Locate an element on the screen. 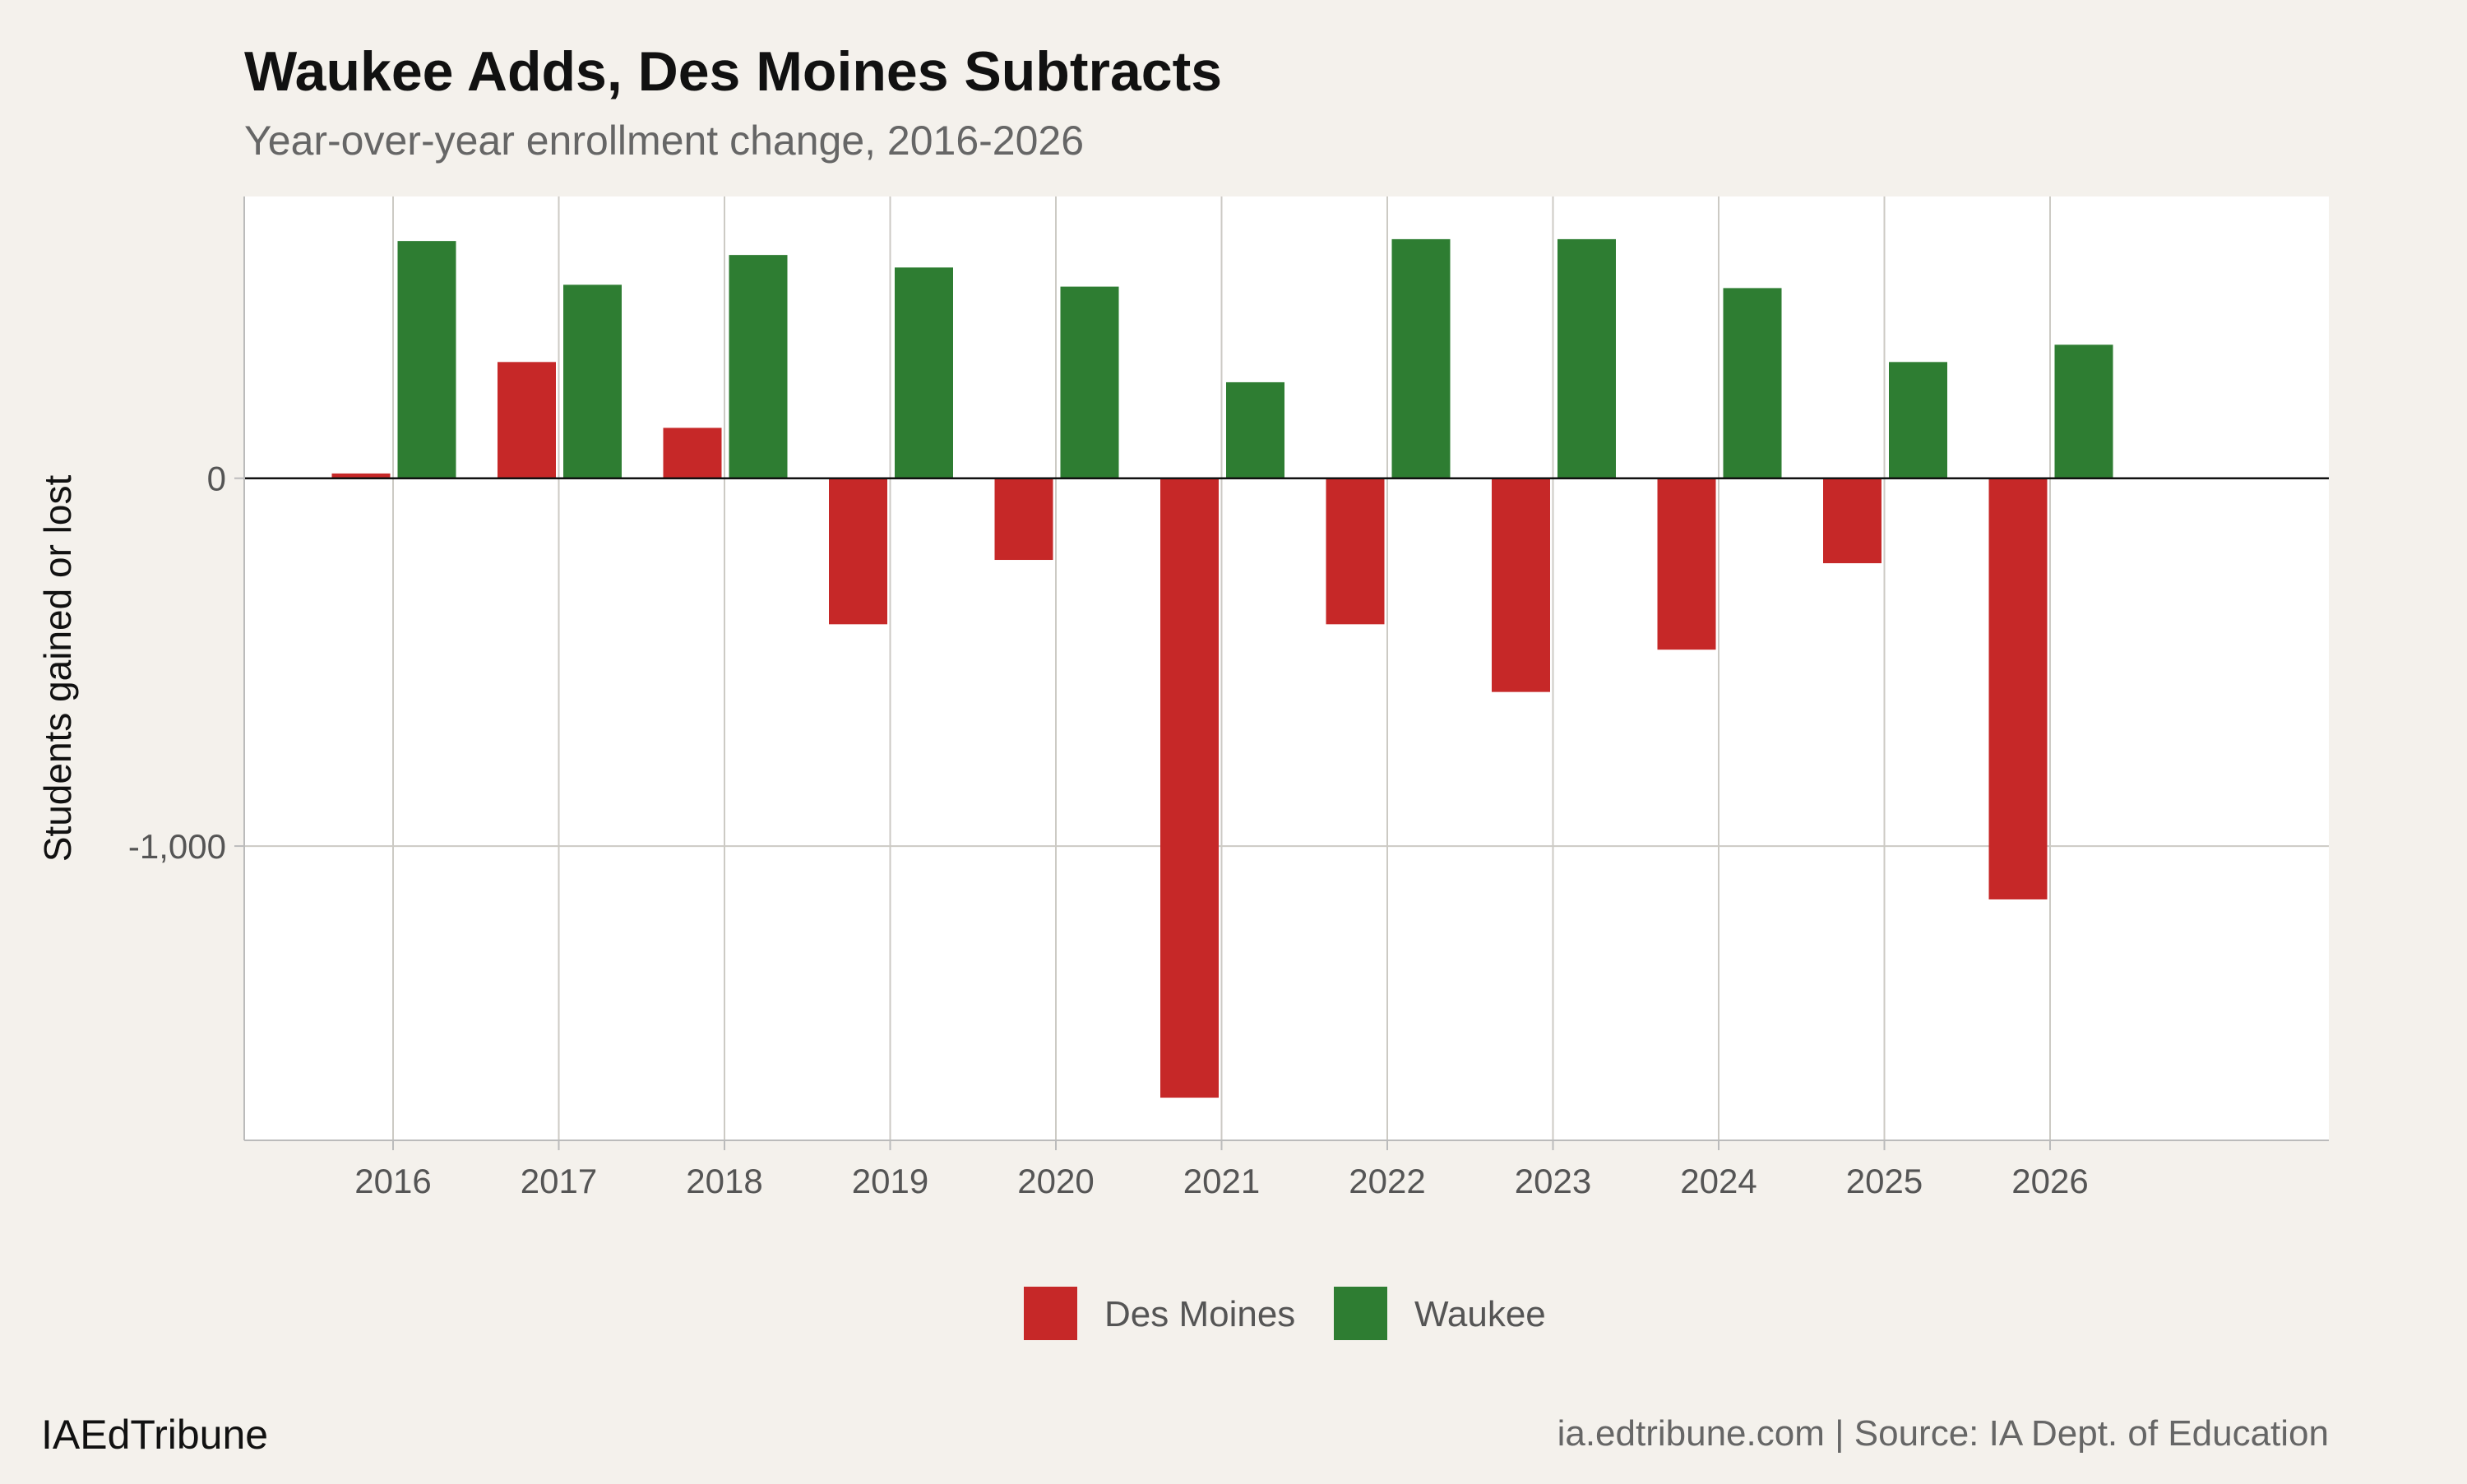 The height and width of the screenshot is (1484, 2467). bar-waukee-2025 is located at coordinates (1918, 420).